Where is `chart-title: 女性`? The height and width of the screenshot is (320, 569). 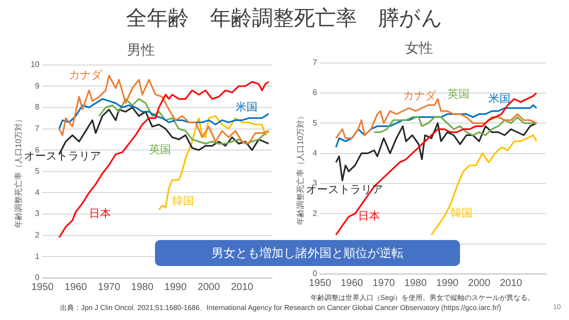
chart-title: 女性 is located at coordinates (419, 47).